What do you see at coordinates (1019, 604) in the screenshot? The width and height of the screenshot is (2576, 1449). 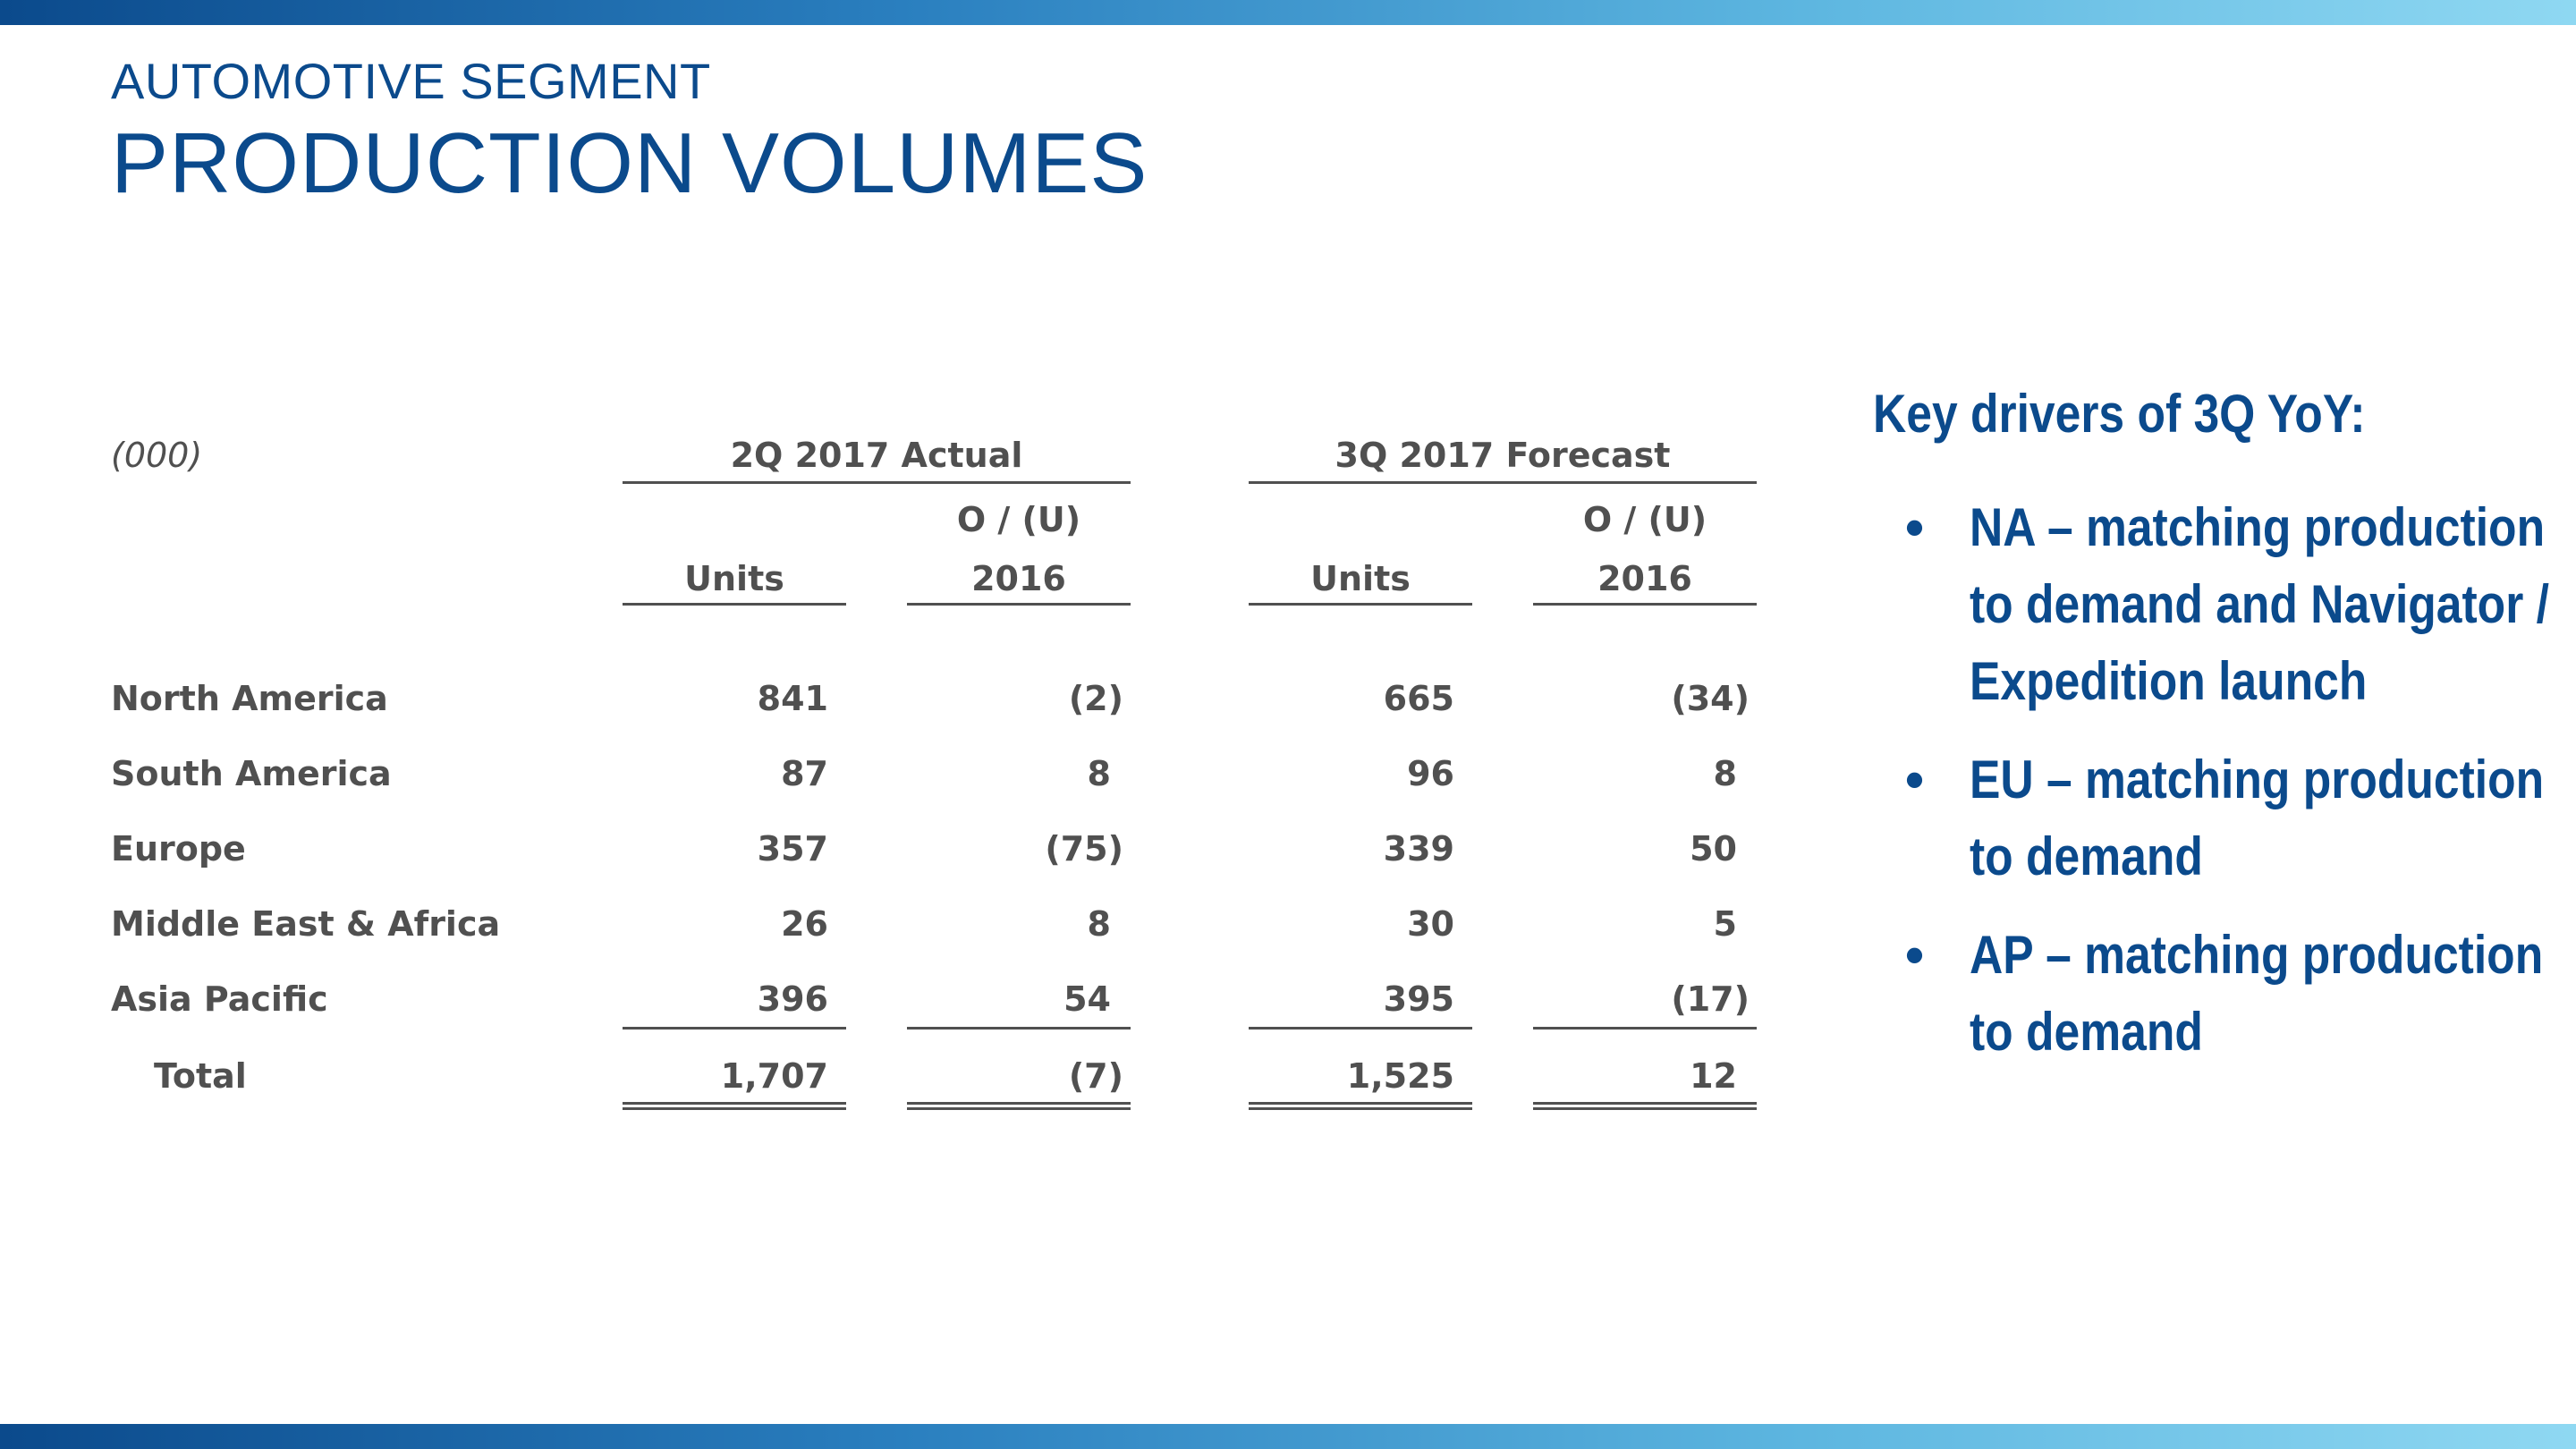 I see `col-underline-2q-var` at bounding box center [1019, 604].